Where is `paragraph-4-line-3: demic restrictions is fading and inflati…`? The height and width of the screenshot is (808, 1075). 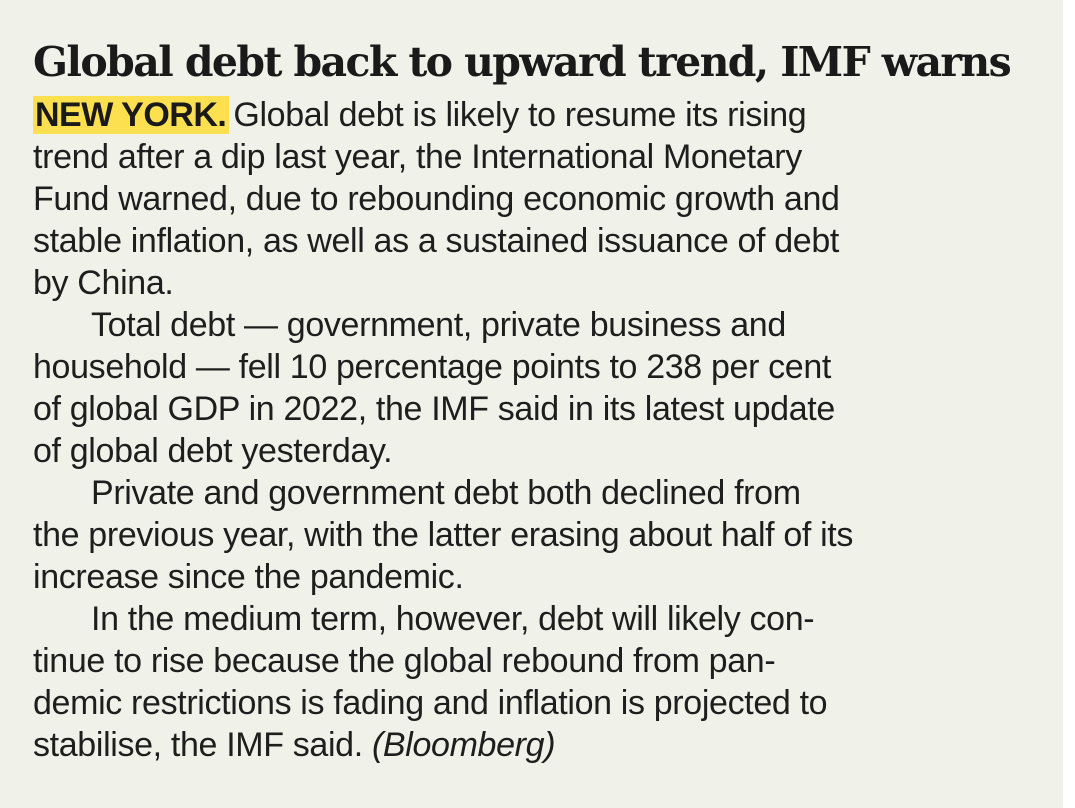
paragraph-4-line-3: demic restrictions is fading and inflati… is located at coordinates (430, 703).